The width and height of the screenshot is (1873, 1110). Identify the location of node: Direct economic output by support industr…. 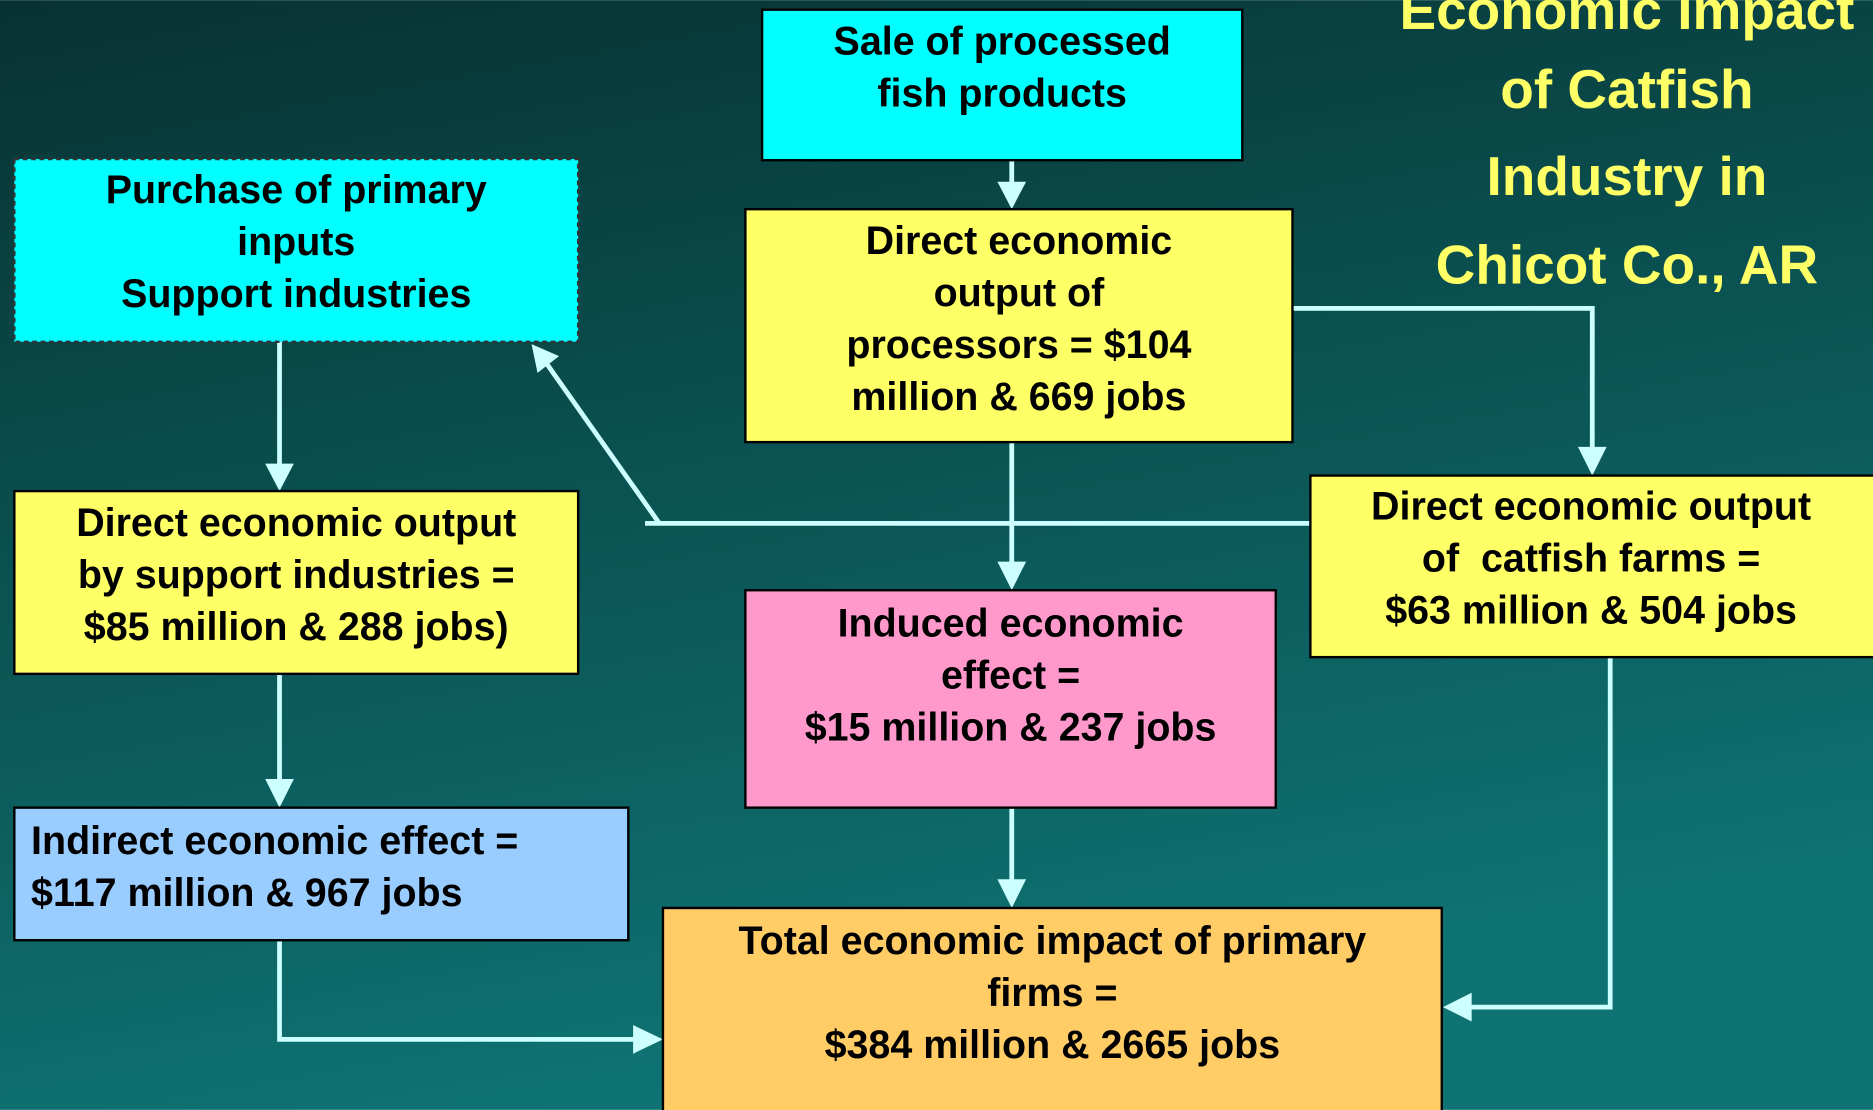
(296, 582).